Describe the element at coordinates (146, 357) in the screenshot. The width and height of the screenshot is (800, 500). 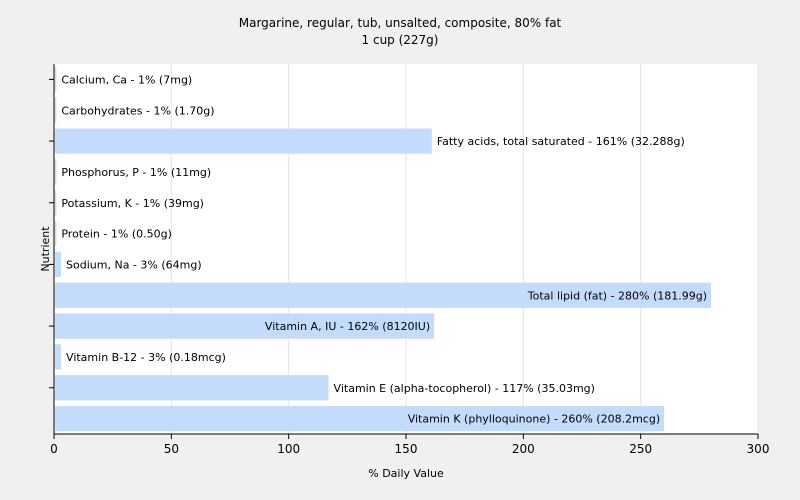
I see `bar-label: Vitamin B-12 - 3% (0.18mcg)` at that location.